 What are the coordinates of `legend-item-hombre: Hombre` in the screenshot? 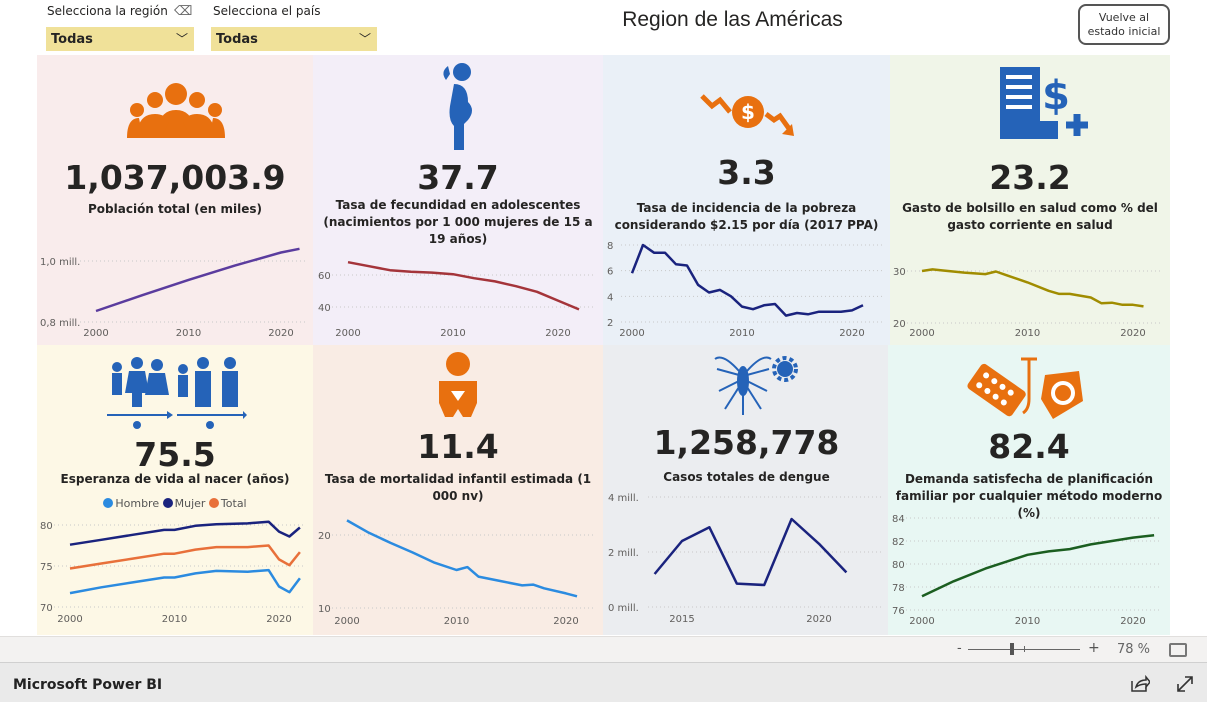 It's located at (131, 503).